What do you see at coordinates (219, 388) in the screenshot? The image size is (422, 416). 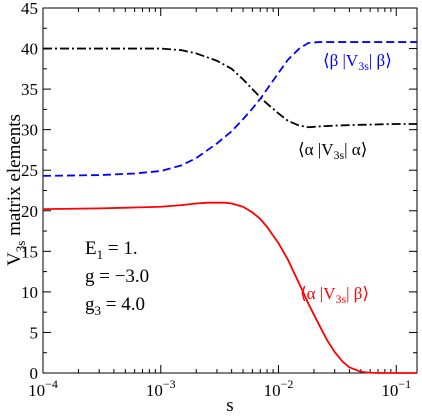 I see `x-tick-labels: 10⁻⁴ 10⁻³ 10⁻² 10⁻¹` at bounding box center [219, 388].